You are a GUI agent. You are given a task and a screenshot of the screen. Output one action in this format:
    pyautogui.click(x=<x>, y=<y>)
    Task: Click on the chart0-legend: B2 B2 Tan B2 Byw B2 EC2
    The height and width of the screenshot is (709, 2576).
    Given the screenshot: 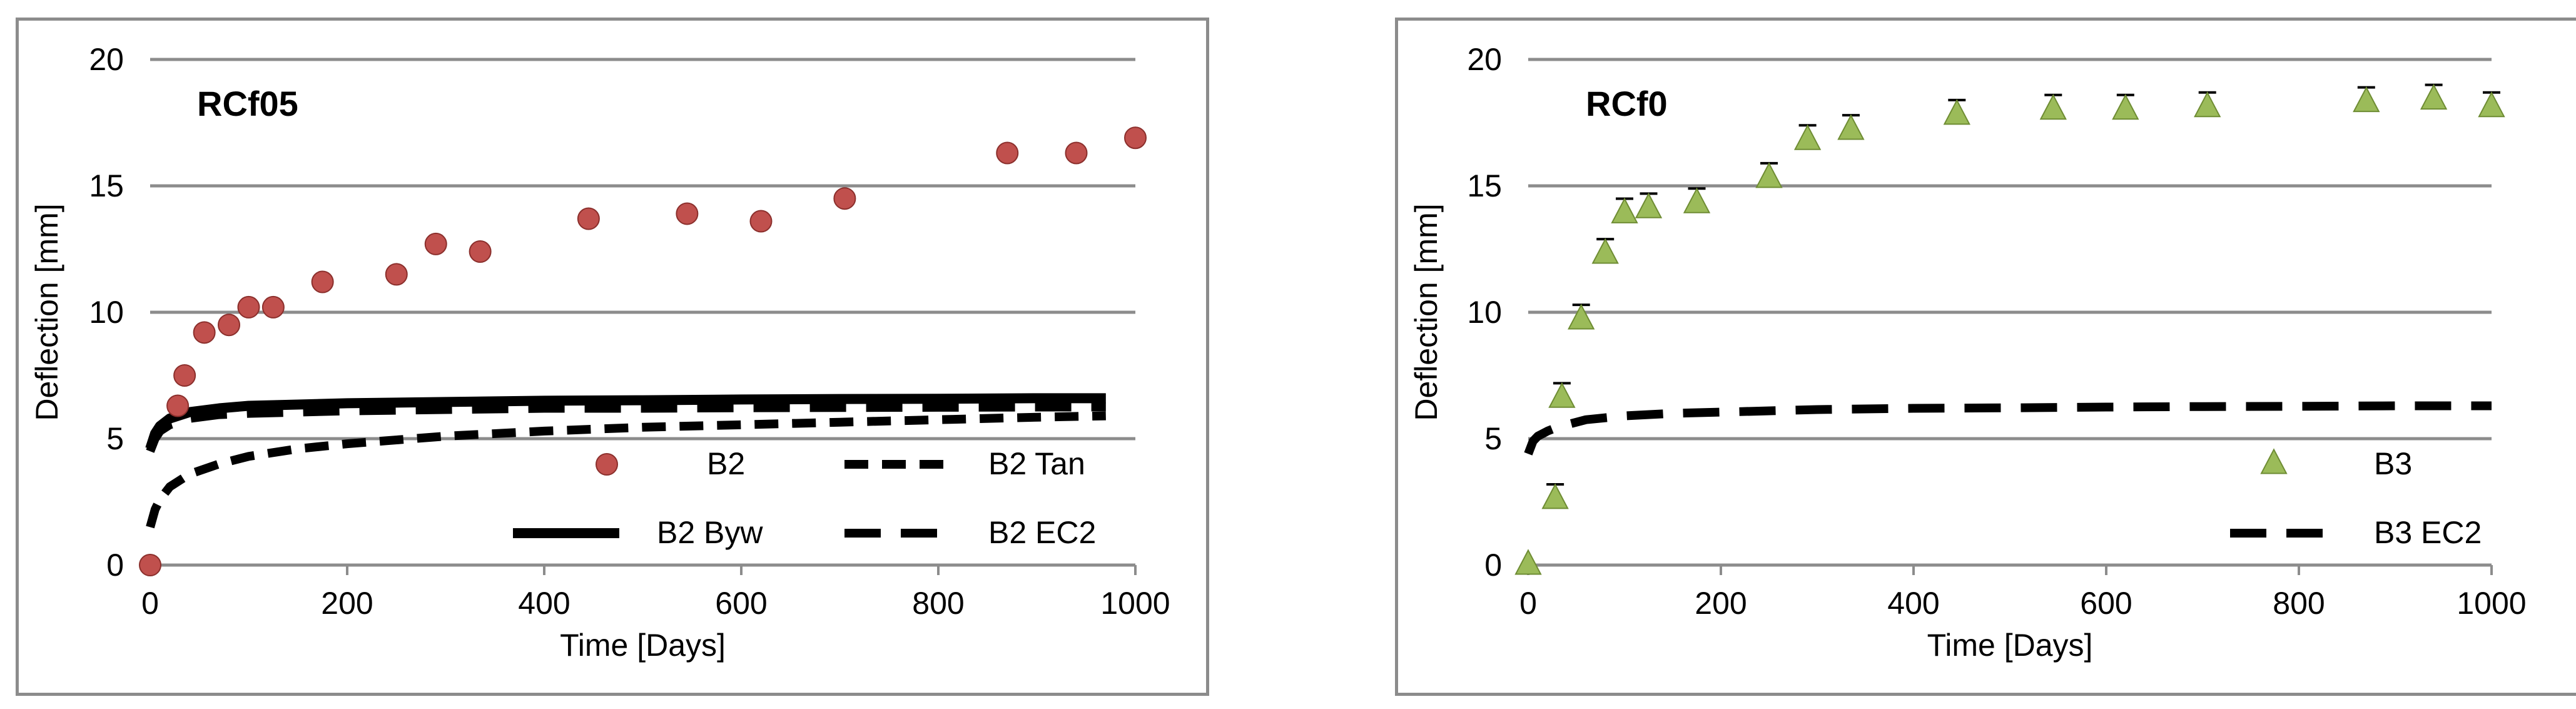 What is the action you would take?
    pyautogui.click(x=805, y=498)
    